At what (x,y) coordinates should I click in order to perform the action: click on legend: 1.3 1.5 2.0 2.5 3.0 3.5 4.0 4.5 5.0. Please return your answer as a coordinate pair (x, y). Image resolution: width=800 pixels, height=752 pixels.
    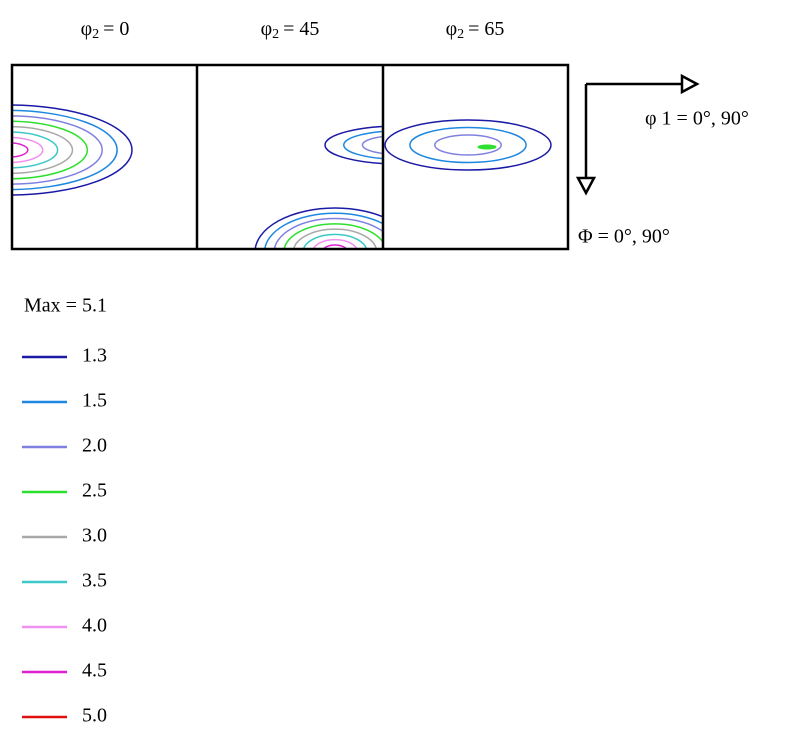
    Looking at the image, I should click on (64, 536).